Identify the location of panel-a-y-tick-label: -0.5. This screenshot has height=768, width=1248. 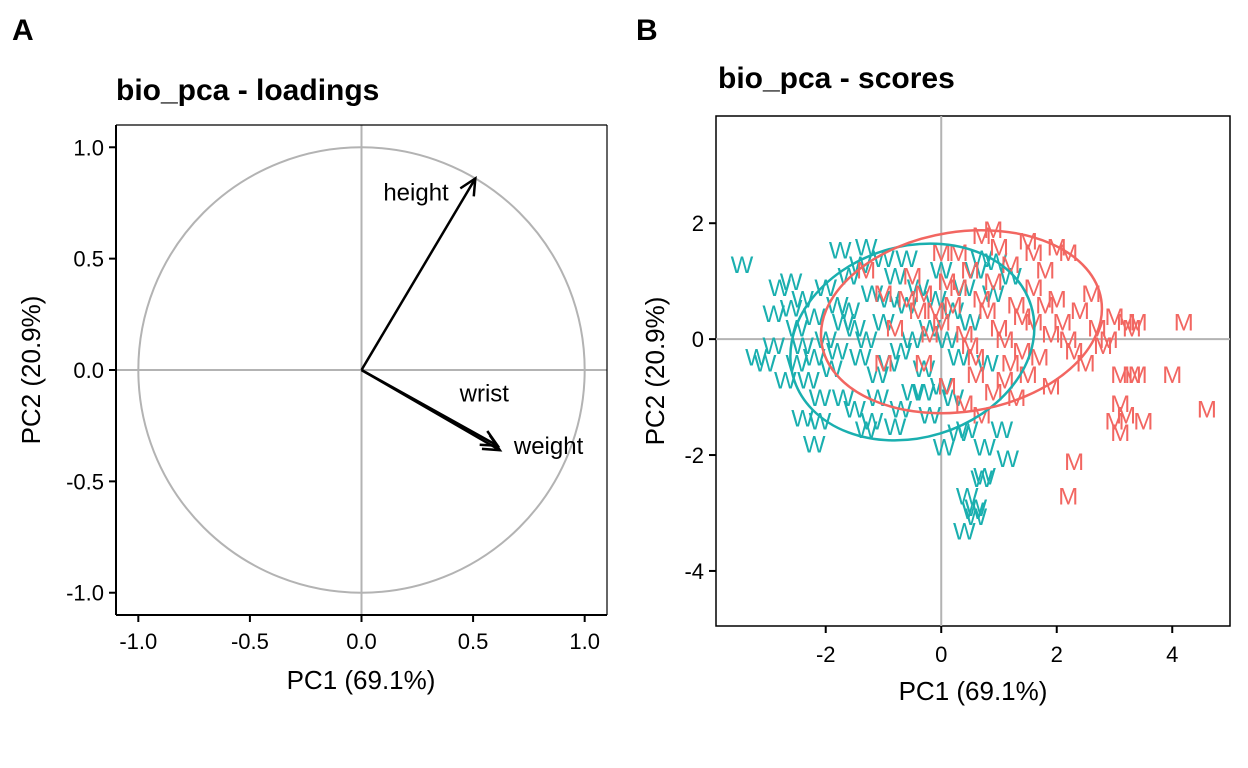
(85, 481).